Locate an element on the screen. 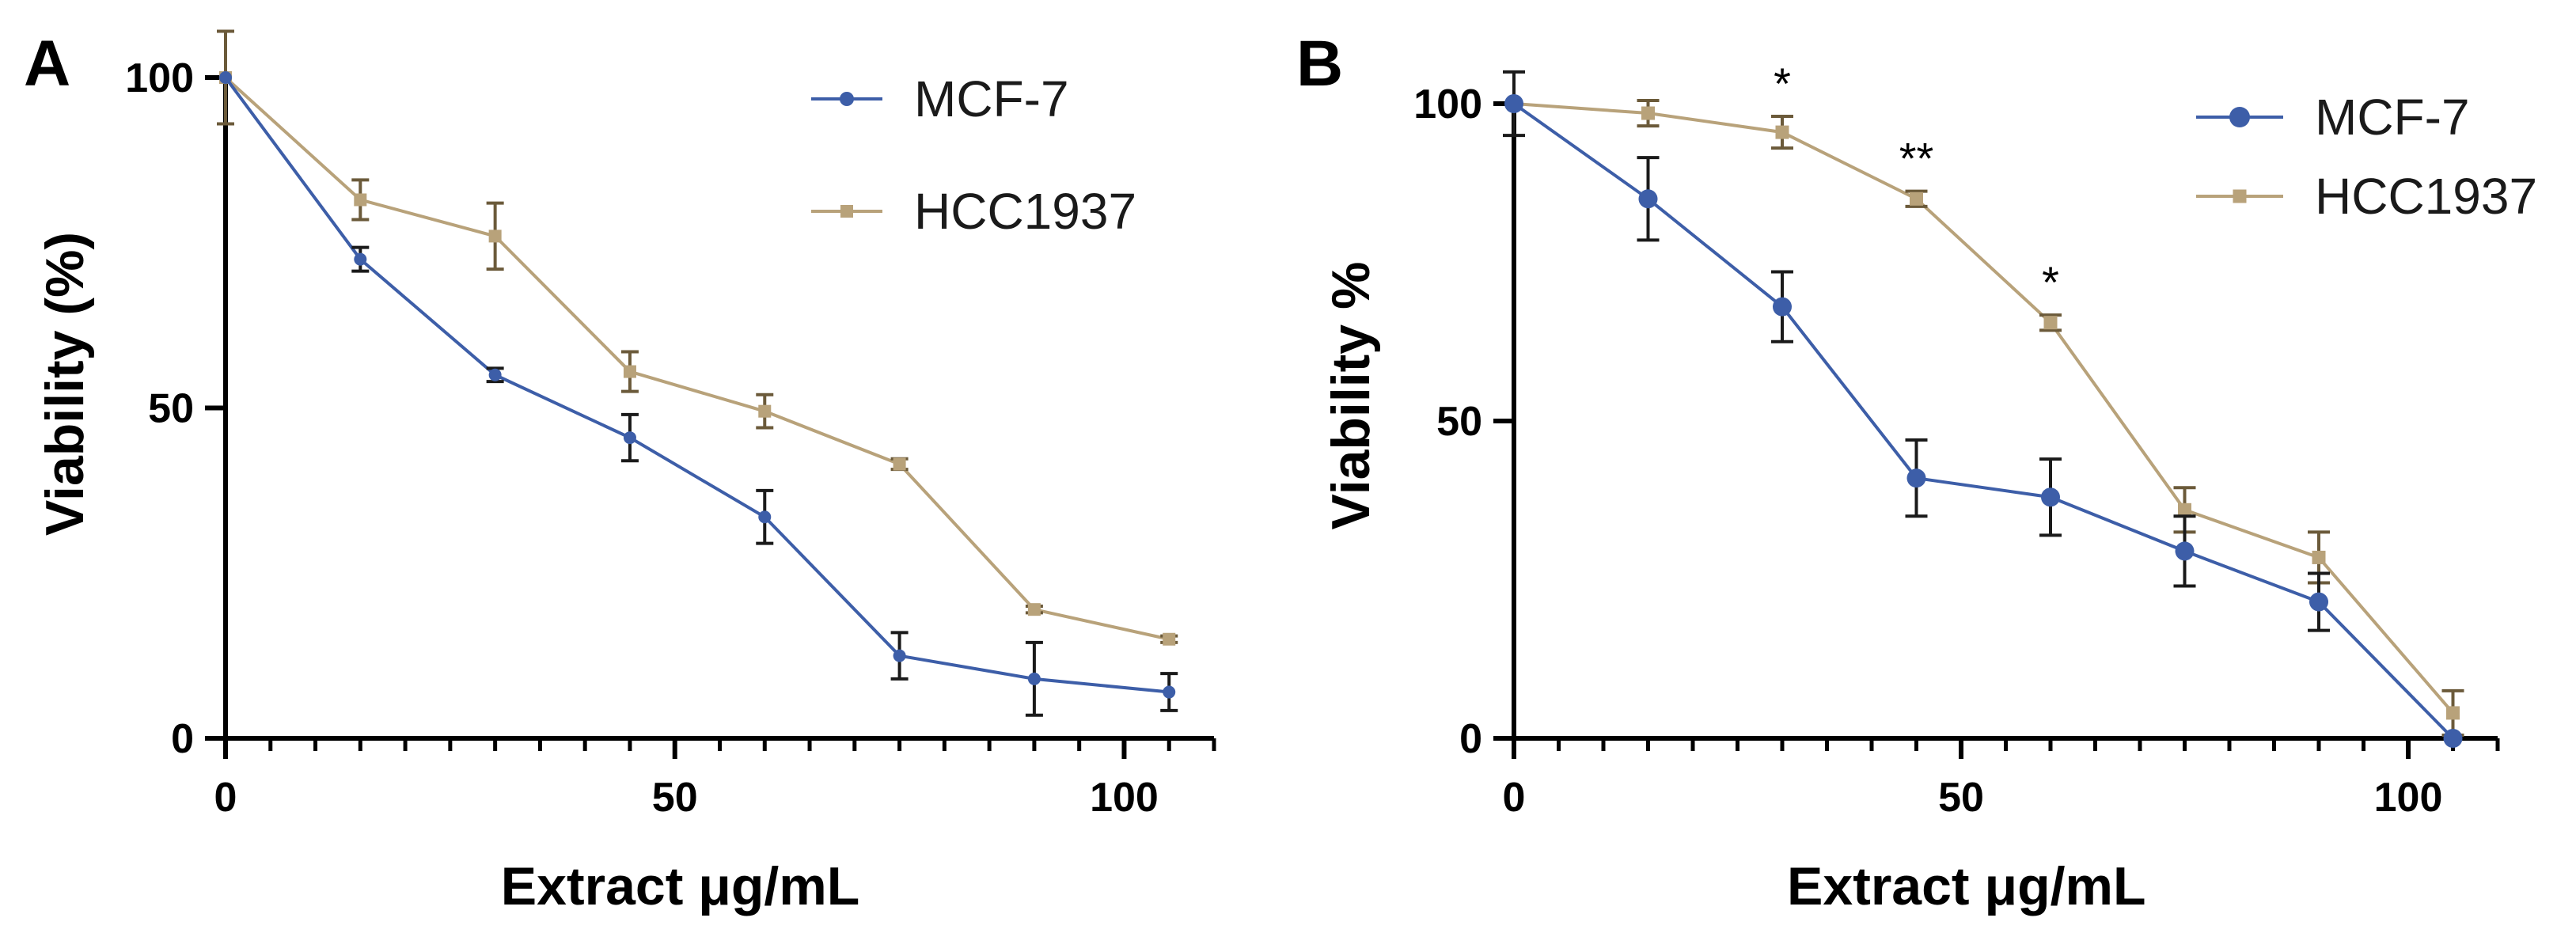  y-axis-title: Viability % is located at coordinates (1351, 396).